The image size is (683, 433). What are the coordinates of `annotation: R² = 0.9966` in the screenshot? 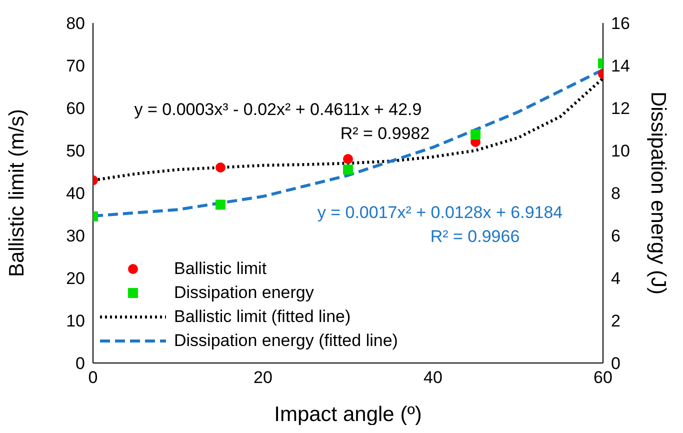 It's located at (475, 237).